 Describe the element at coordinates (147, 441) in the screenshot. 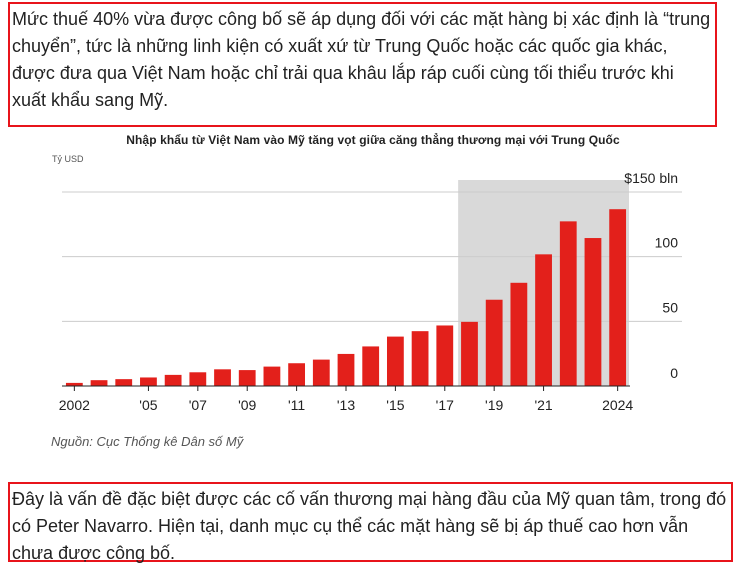

I see `chart-source: Nguồn: Cục Thống kê Dân số Mỹ` at that location.